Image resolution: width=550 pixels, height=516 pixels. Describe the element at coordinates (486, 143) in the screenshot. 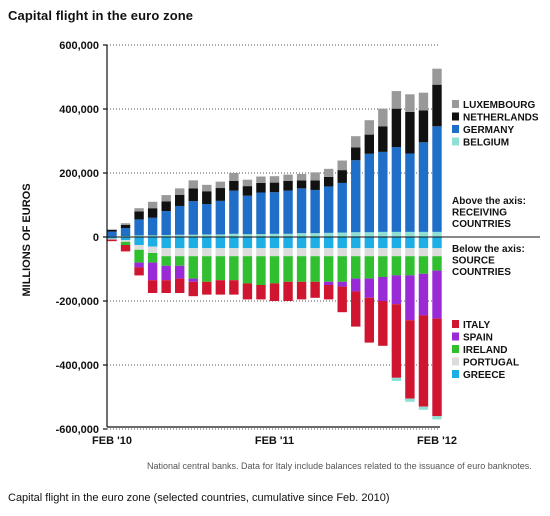

I see `legend-label-belgium: BELGIUM` at that location.